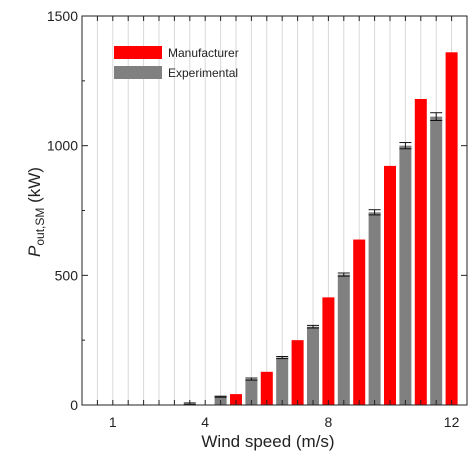  What do you see at coordinates (203, 53) in the screenshot?
I see `legend-label-manufacturer: Manufacturer` at bounding box center [203, 53].